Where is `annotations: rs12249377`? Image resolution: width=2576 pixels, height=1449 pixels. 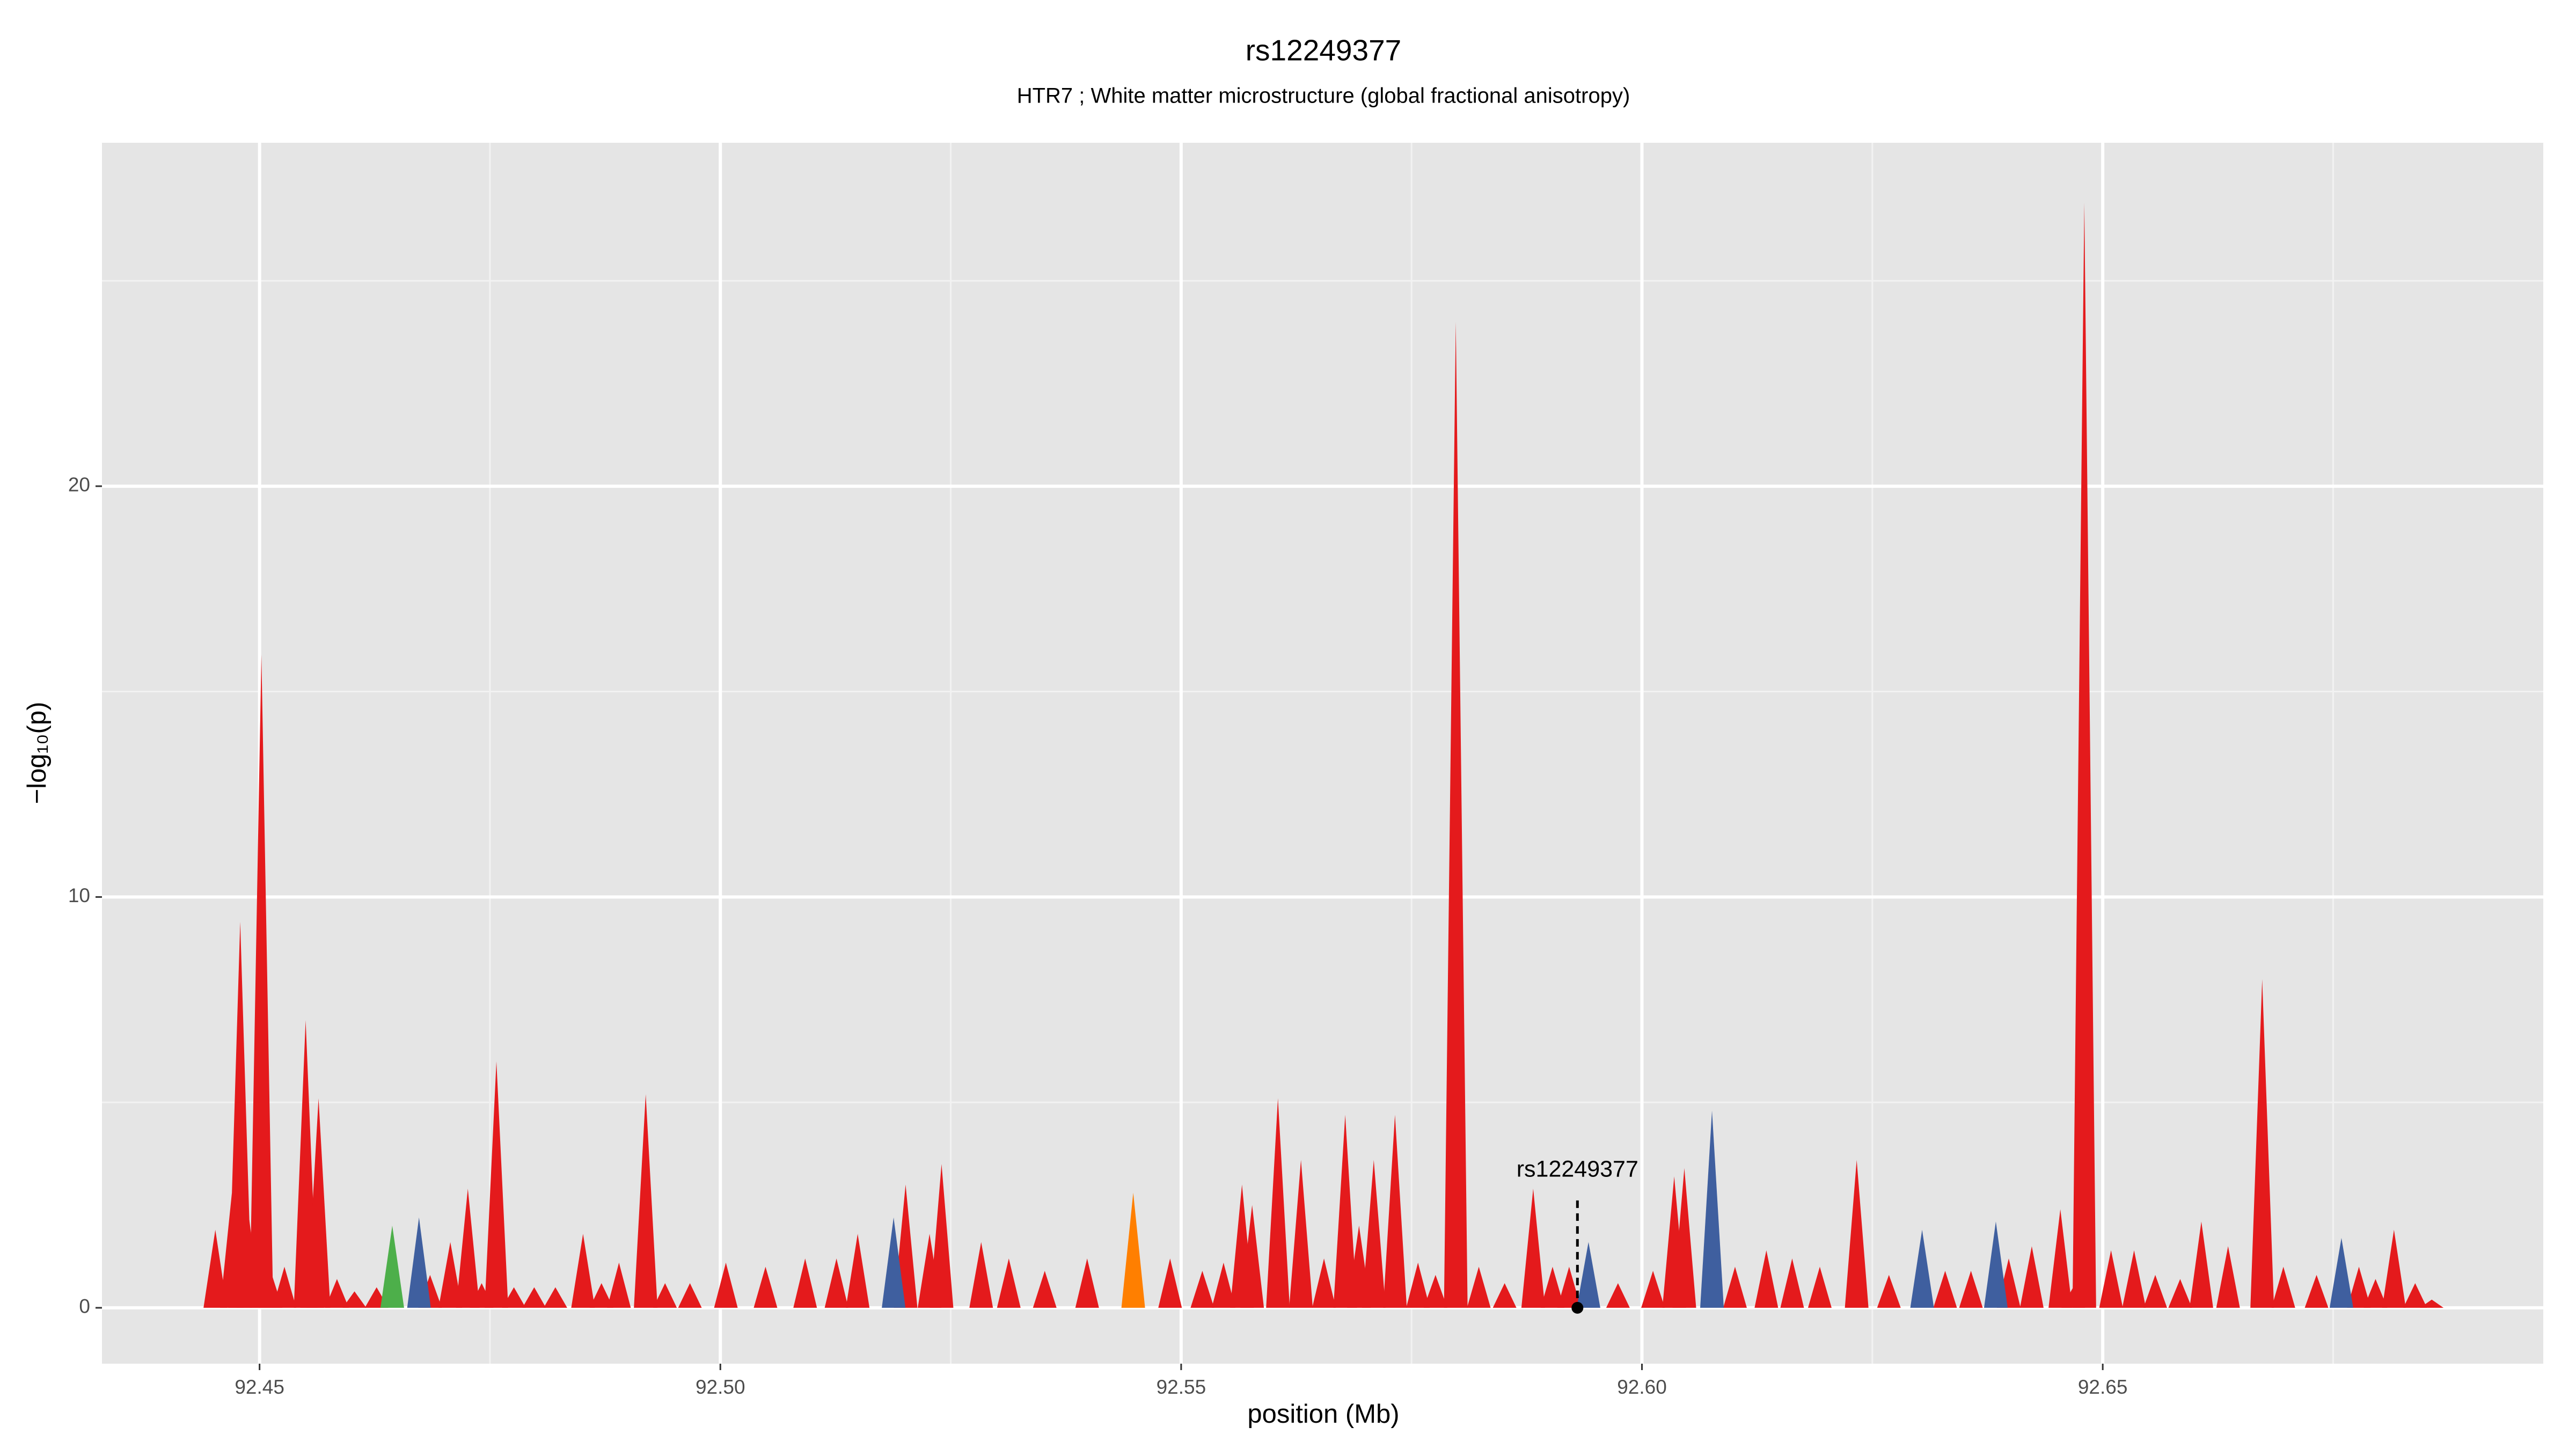 annotations: rs12249377 is located at coordinates (1577, 1235).